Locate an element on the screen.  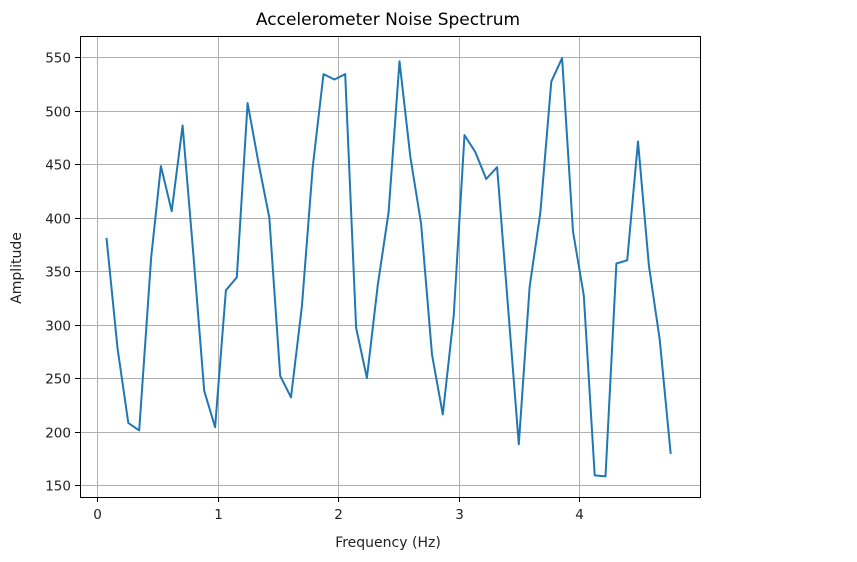
x-tick-label: 3 is located at coordinates (459, 515).